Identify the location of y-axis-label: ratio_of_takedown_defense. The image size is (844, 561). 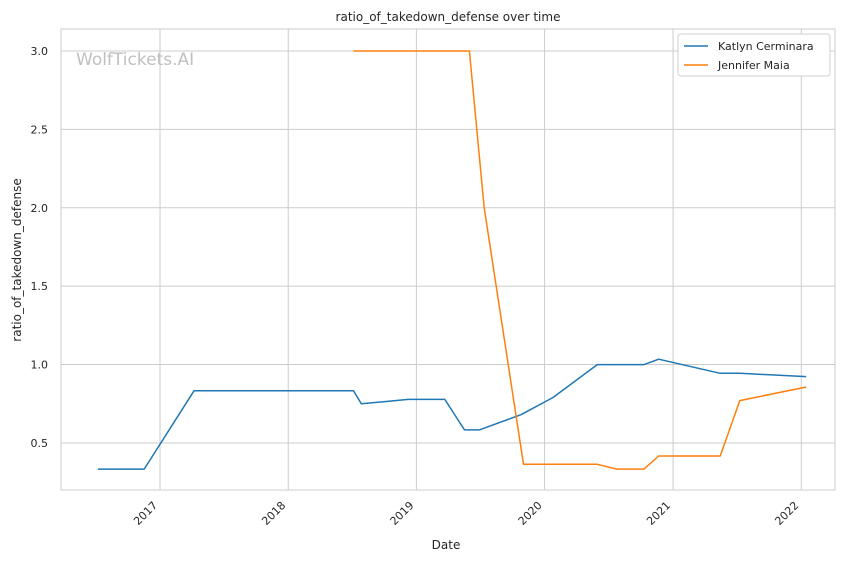
(17, 259).